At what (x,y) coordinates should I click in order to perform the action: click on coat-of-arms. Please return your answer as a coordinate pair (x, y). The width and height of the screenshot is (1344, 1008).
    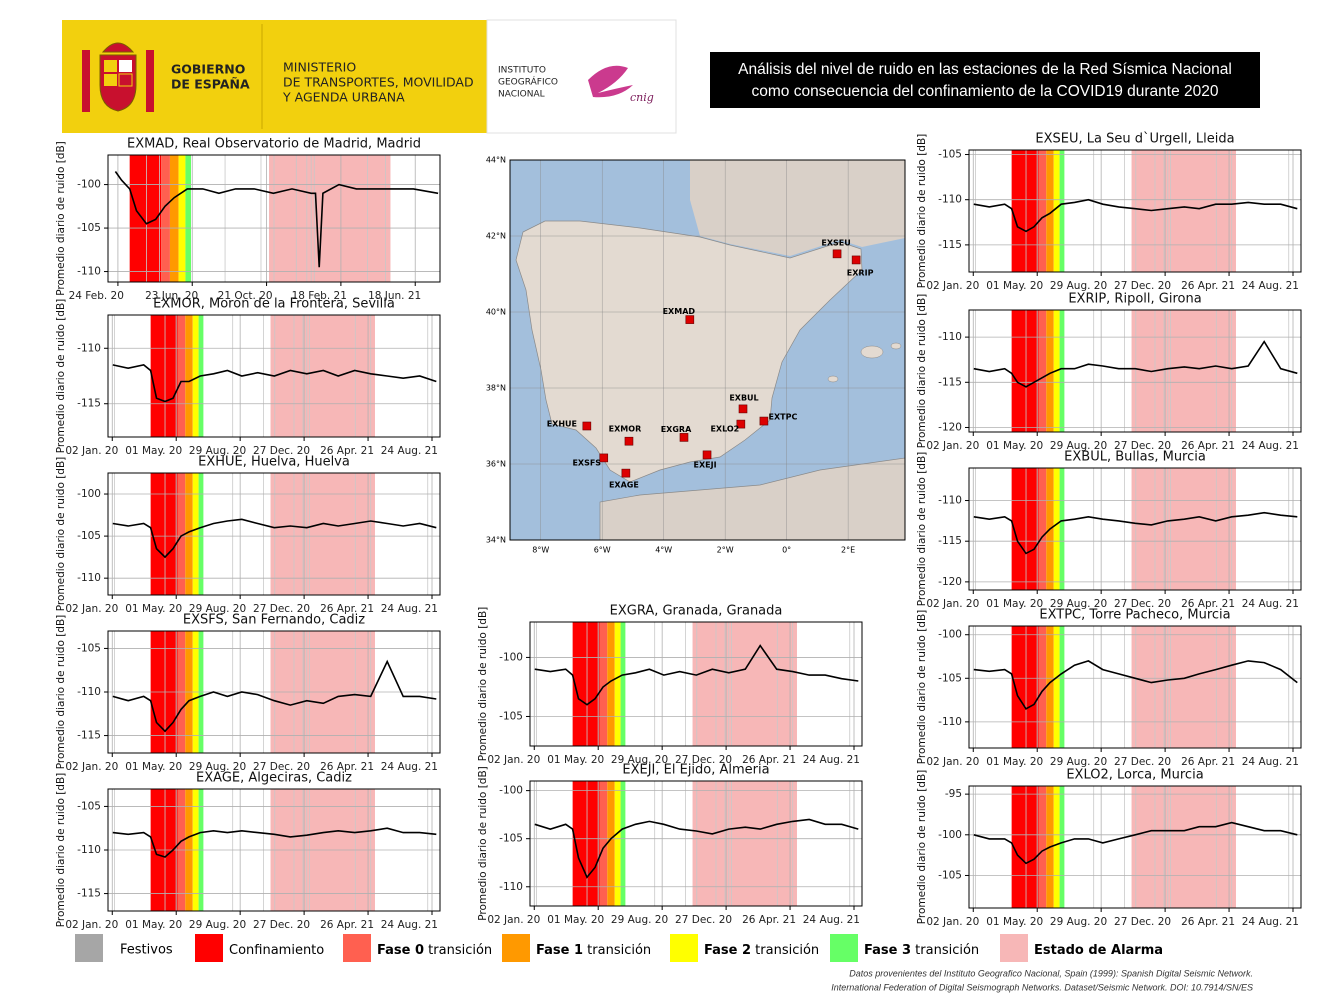
    Looking at the image, I should click on (118, 77).